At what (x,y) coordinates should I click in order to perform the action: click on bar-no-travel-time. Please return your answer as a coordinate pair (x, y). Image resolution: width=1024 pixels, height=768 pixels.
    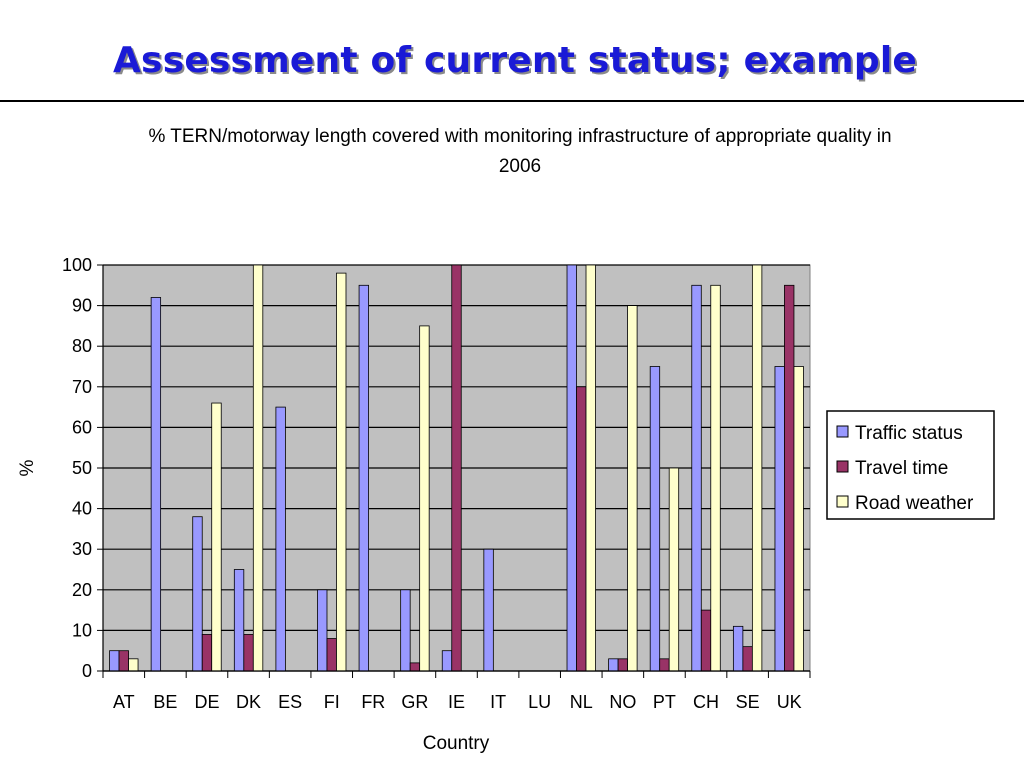
    Looking at the image, I should click on (623, 665).